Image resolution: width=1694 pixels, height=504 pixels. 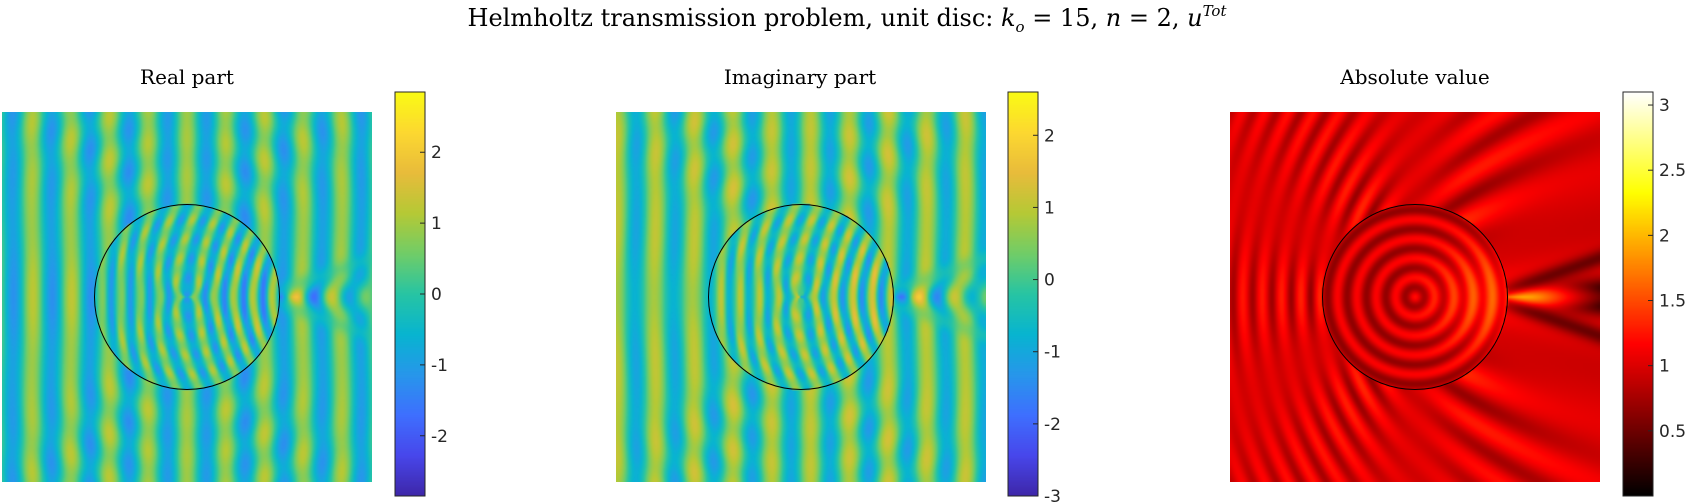 I want to click on colorbar-tick-label: -3, so click(x=1052, y=495).